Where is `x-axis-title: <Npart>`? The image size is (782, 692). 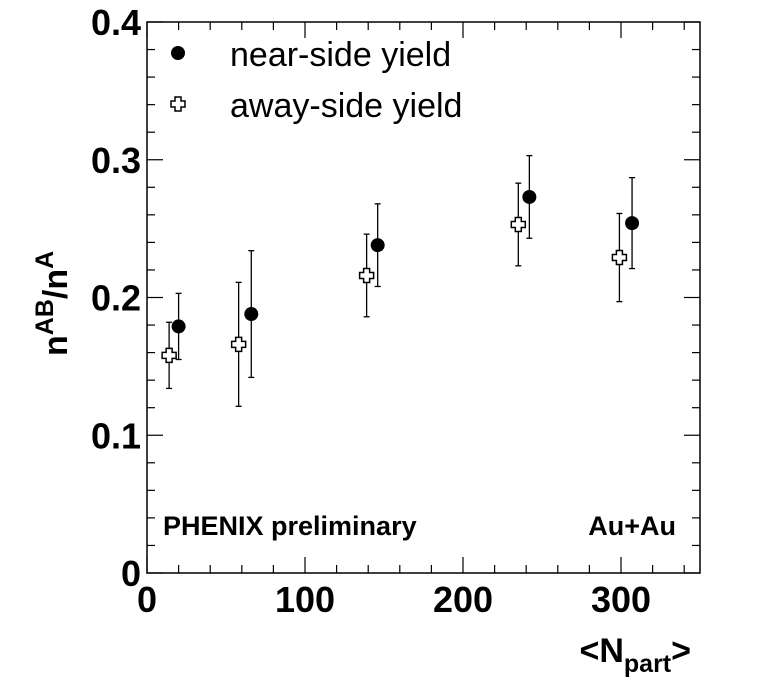 x-axis-title: <Npart> is located at coordinates (635, 655).